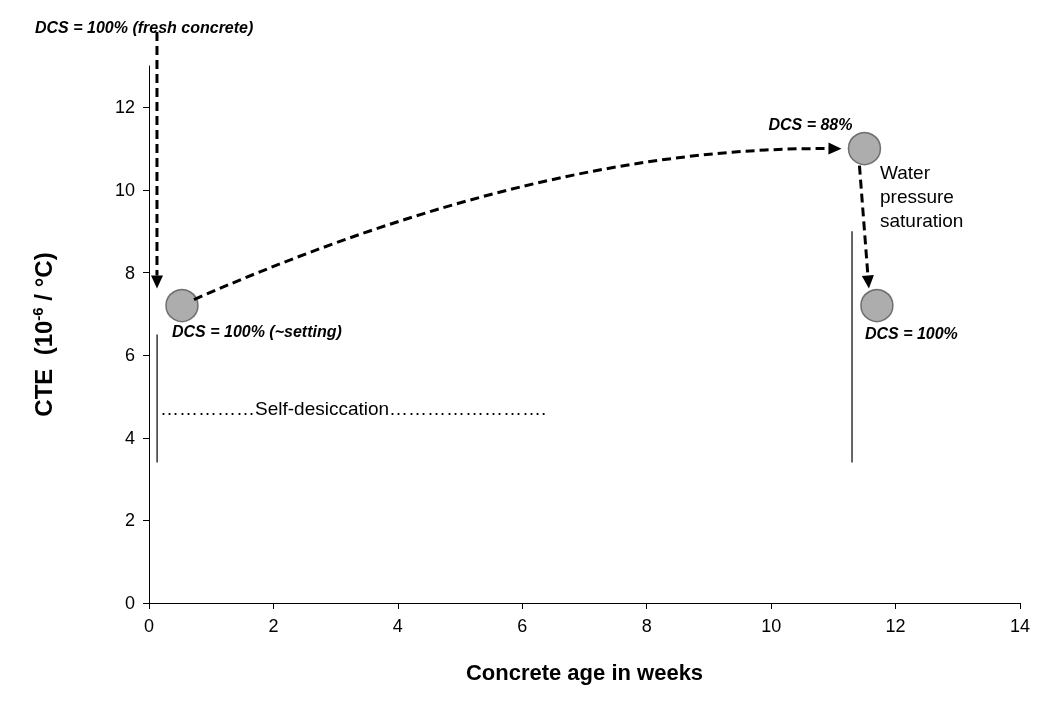 The image size is (1040, 718). I want to click on x-tick-label: 4, so click(397, 626).